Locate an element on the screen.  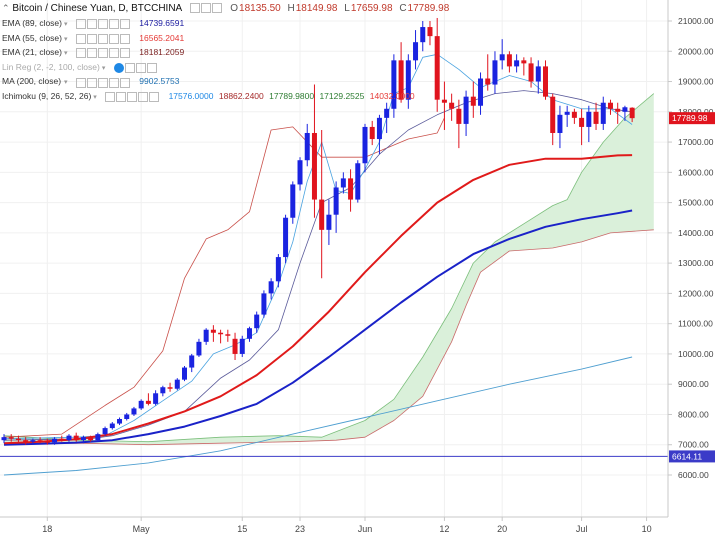
legend-ema21: EMA (21, close) ▾ 18181.2059 is located at coordinates (225, 52).